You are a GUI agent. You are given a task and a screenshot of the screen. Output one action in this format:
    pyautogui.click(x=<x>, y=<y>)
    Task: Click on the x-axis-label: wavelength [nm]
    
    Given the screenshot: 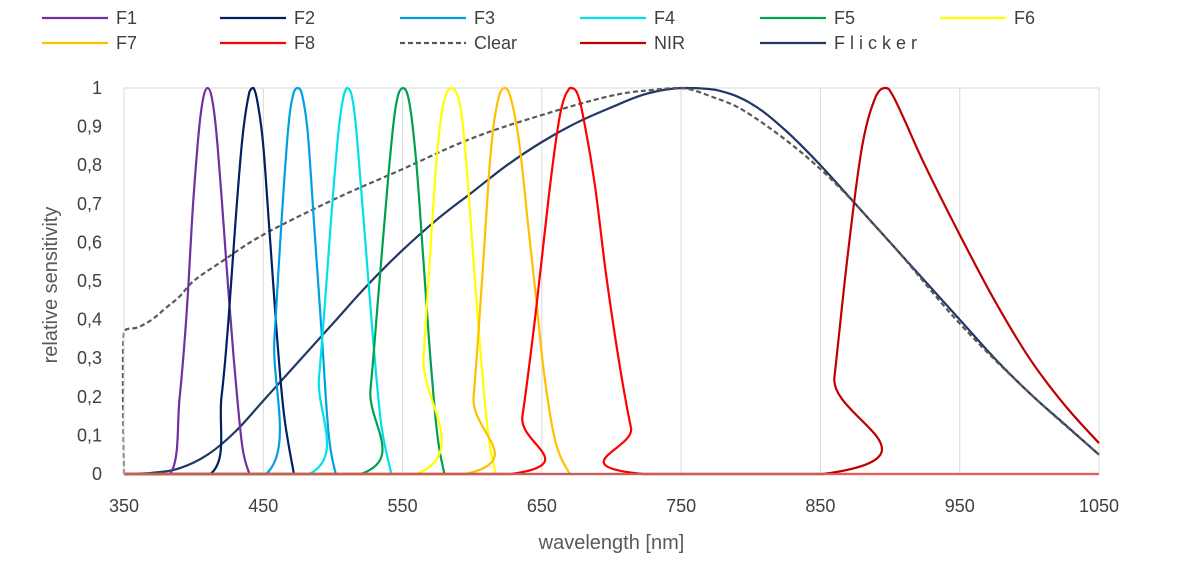 What is the action you would take?
    pyautogui.click(x=611, y=543)
    